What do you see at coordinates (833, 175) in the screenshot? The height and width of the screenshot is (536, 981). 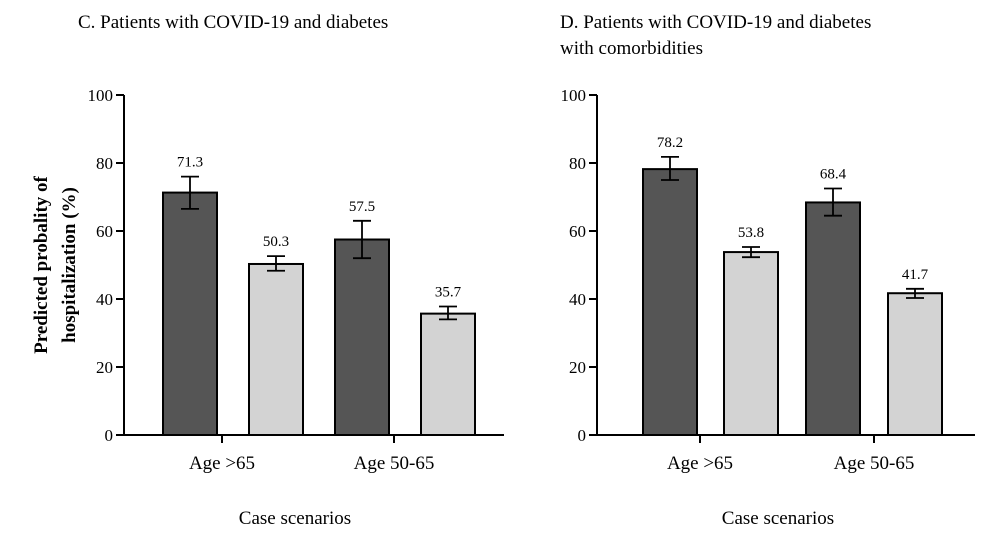 I see `data-label: 68.4` at bounding box center [833, 175].